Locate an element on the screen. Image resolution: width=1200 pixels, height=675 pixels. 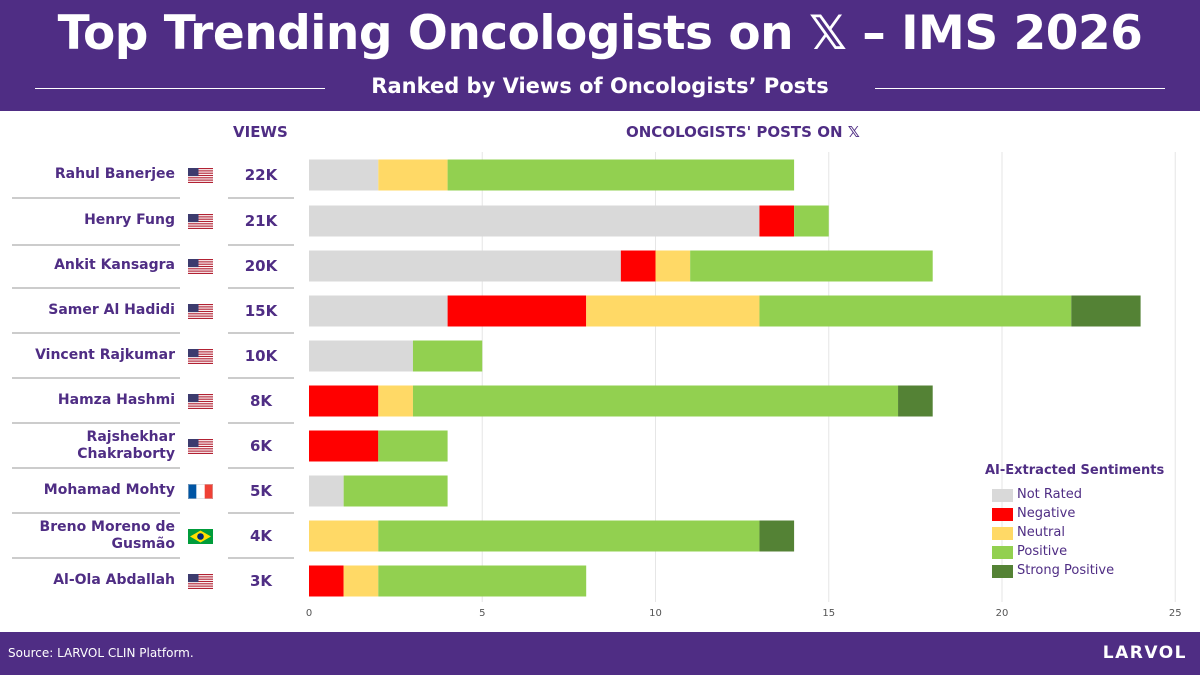
legend-title: AI-Extracted Sentiments is located at coordinates (1075, 470).